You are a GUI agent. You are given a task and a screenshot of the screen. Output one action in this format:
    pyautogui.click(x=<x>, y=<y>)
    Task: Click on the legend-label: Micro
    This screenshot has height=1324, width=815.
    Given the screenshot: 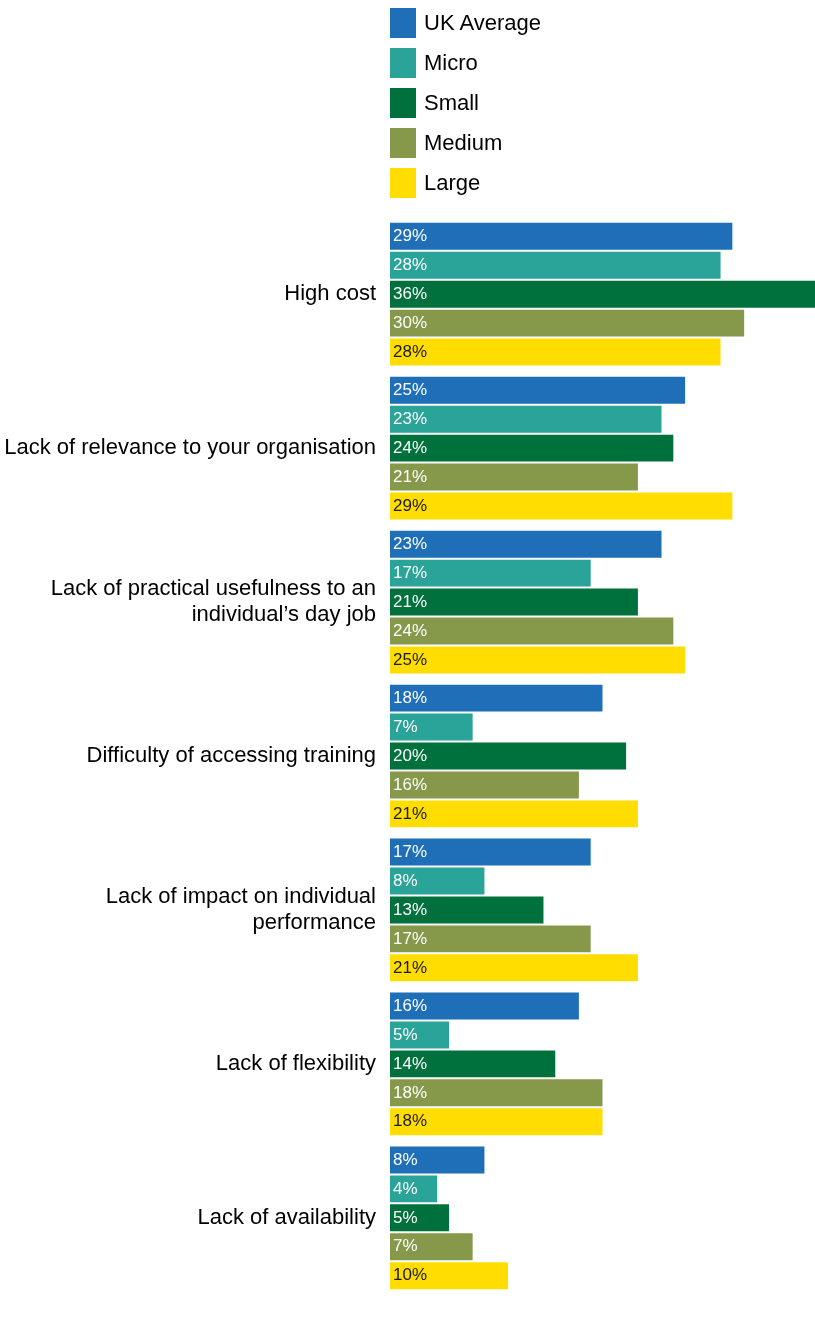 What is the action you would take?
    pyautogui.click(x=451, y=63)
    